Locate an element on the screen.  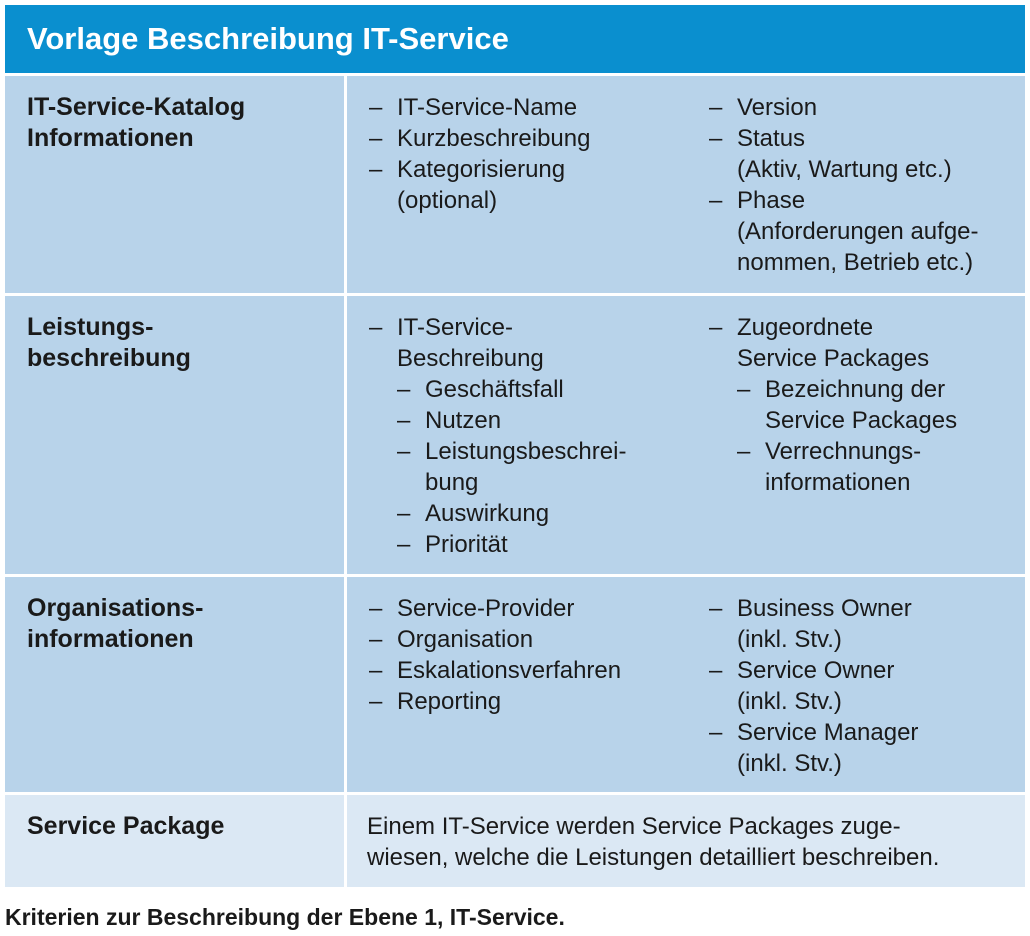
list-item-text: (optional) is located at coordinates (447, 200).